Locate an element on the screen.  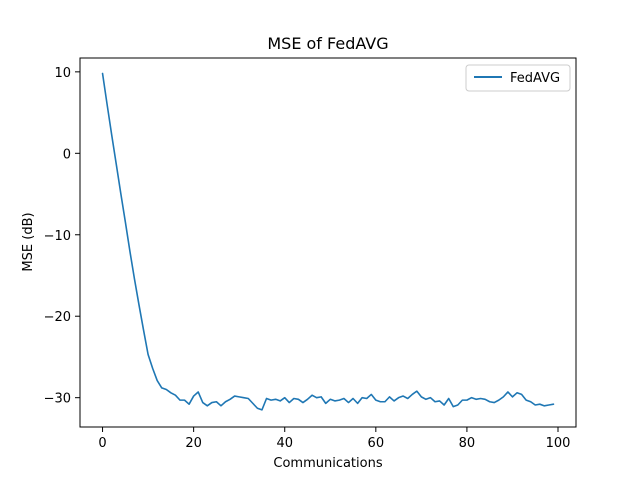
y-axis-title: MSE (dB) is located at coordinates (28, 241).